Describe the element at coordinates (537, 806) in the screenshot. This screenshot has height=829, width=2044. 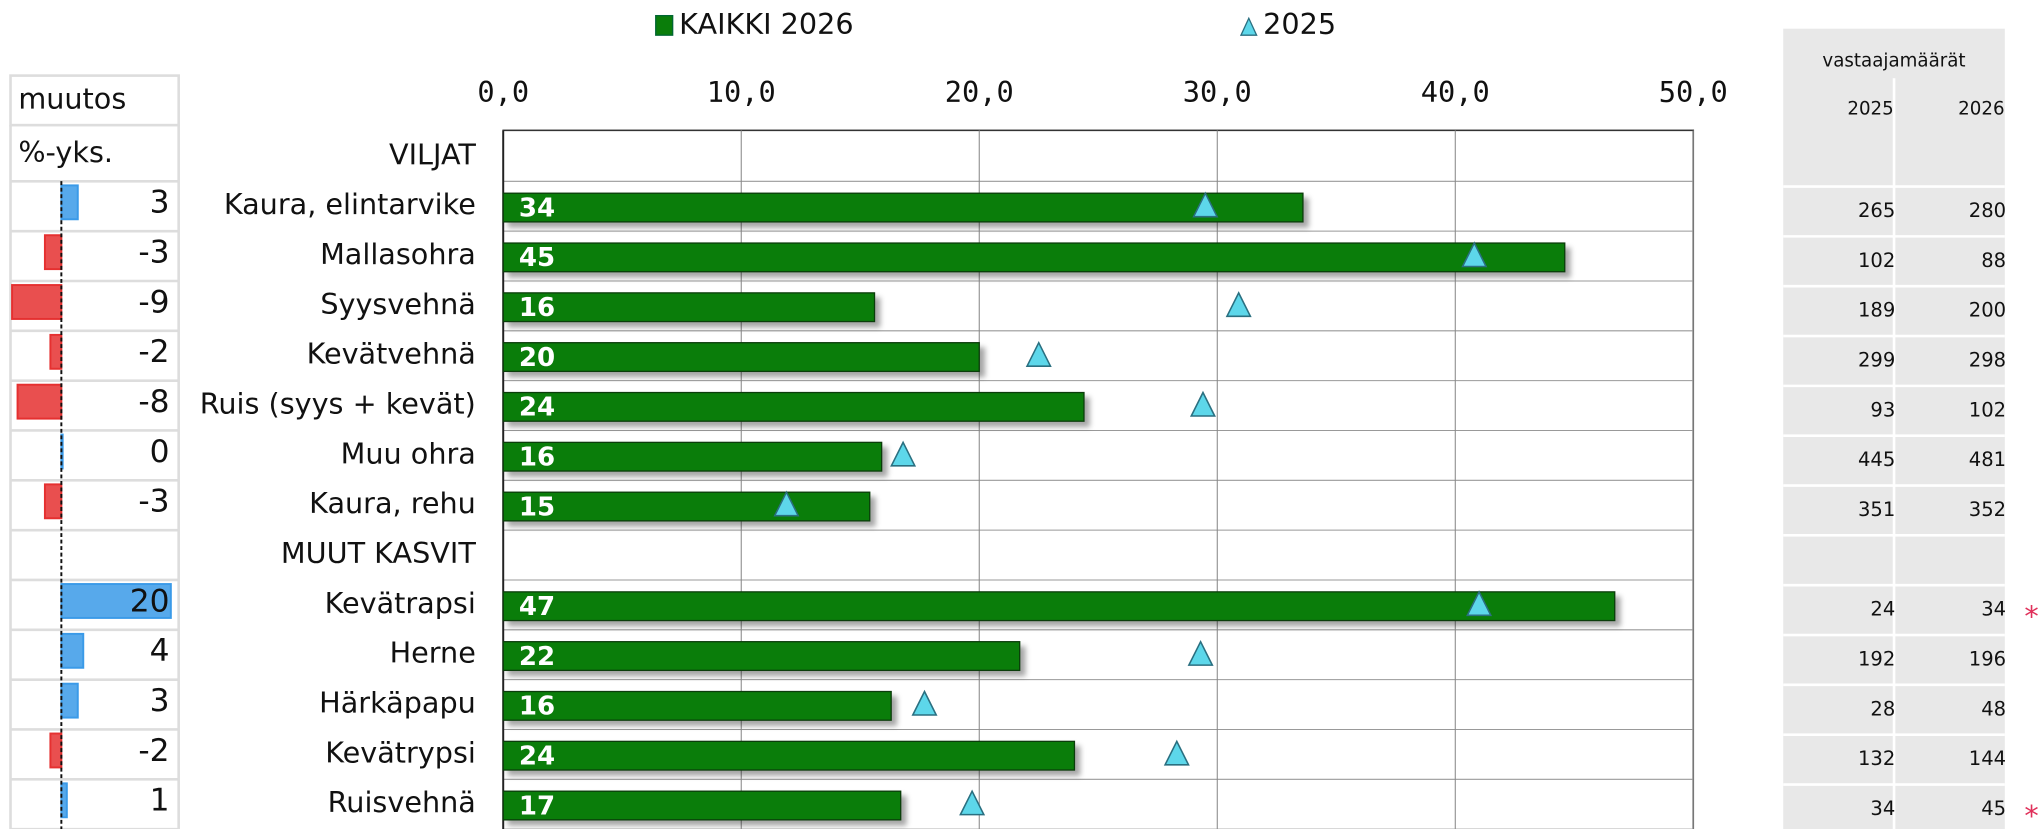
I see `bar-label: 17` at that location.